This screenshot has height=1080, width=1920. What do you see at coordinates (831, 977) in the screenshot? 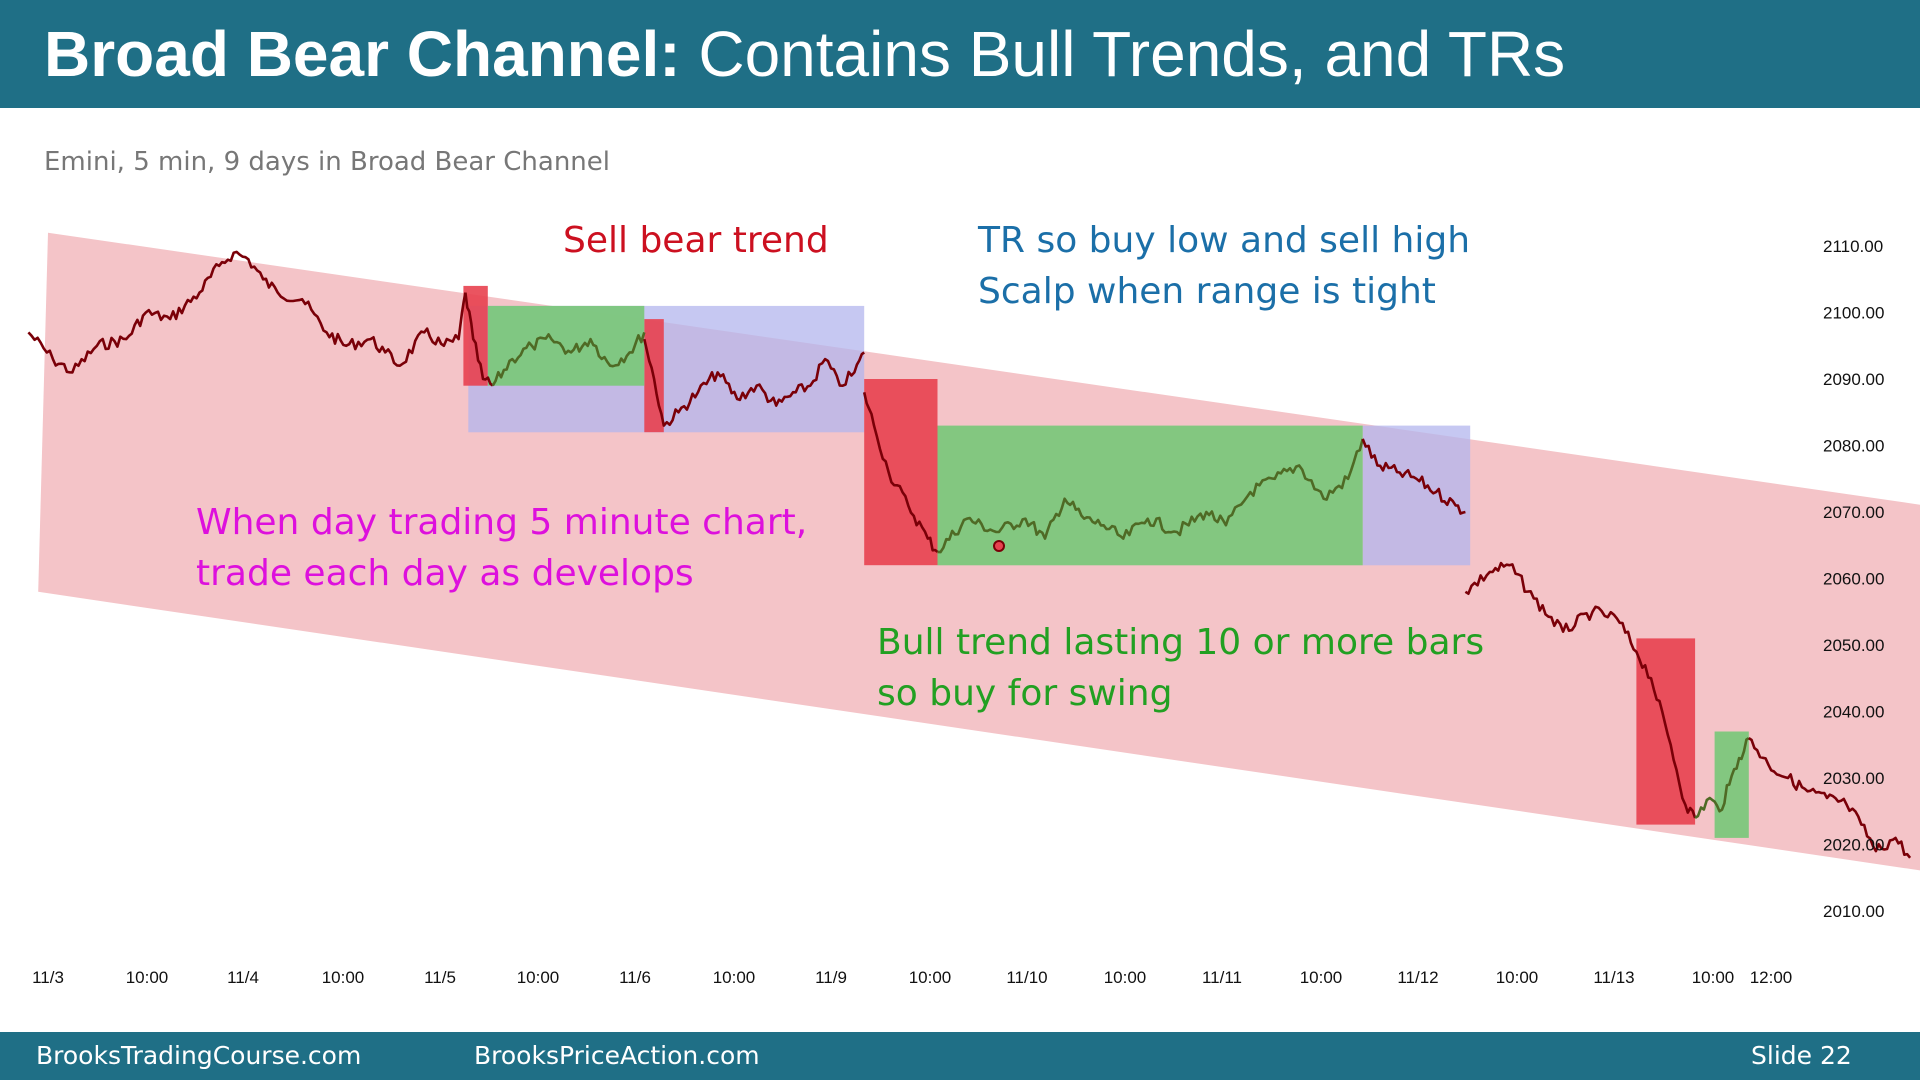
I see `x-tick-label: 11/9` at bounding box center [831, 977].